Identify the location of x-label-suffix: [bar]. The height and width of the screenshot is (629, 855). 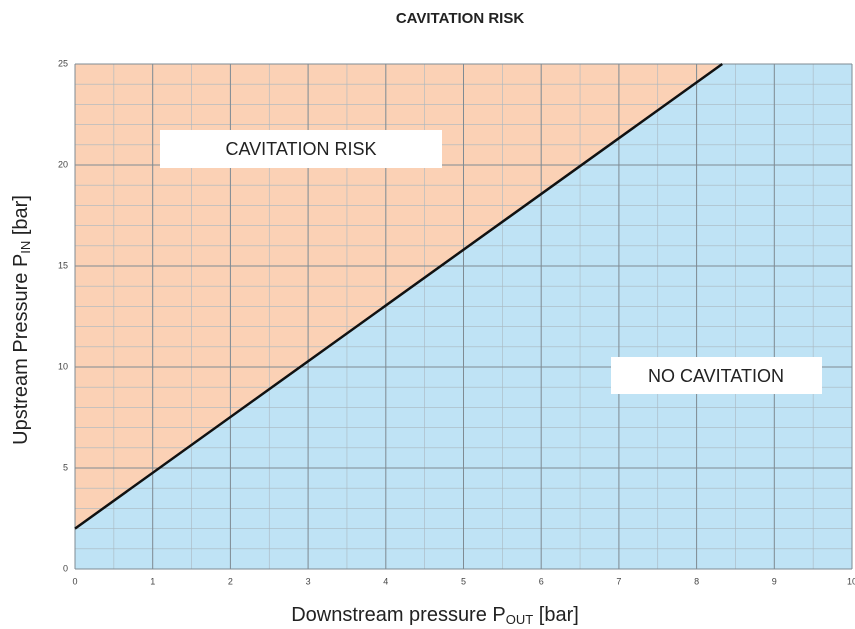
(556, 615).